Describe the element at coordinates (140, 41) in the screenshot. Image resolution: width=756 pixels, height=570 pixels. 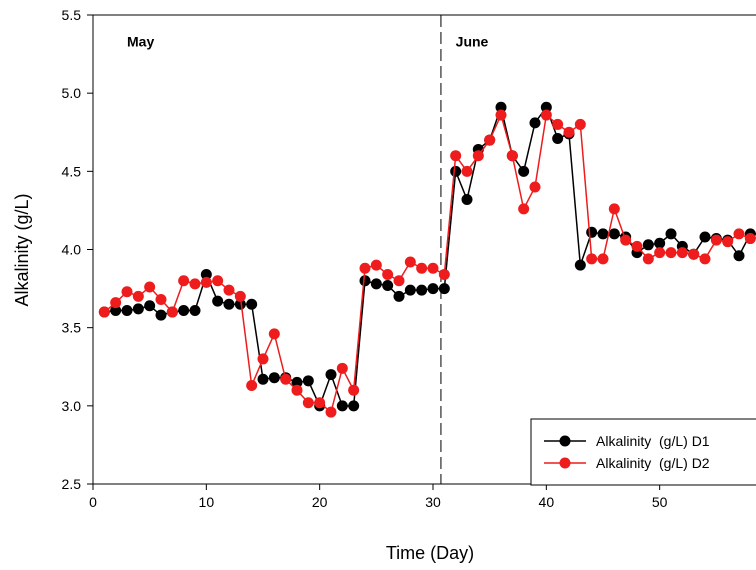
I see `annotation-may: May` at that location.